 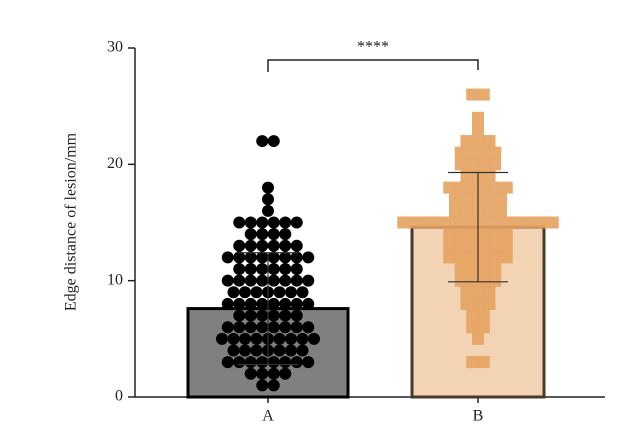 I want to click on y-tick-label: 10, so click(x=115, y=279).